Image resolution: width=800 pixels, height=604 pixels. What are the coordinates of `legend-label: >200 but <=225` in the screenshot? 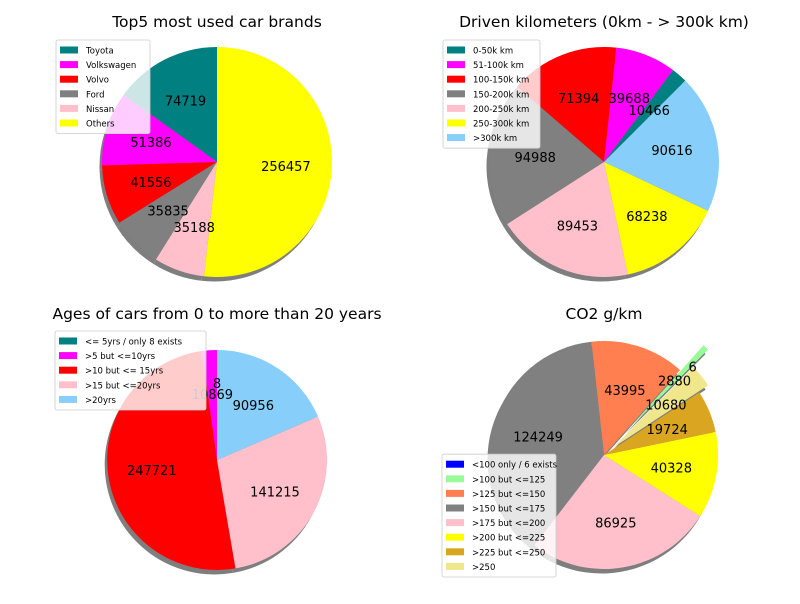 It's located at (508, 539).